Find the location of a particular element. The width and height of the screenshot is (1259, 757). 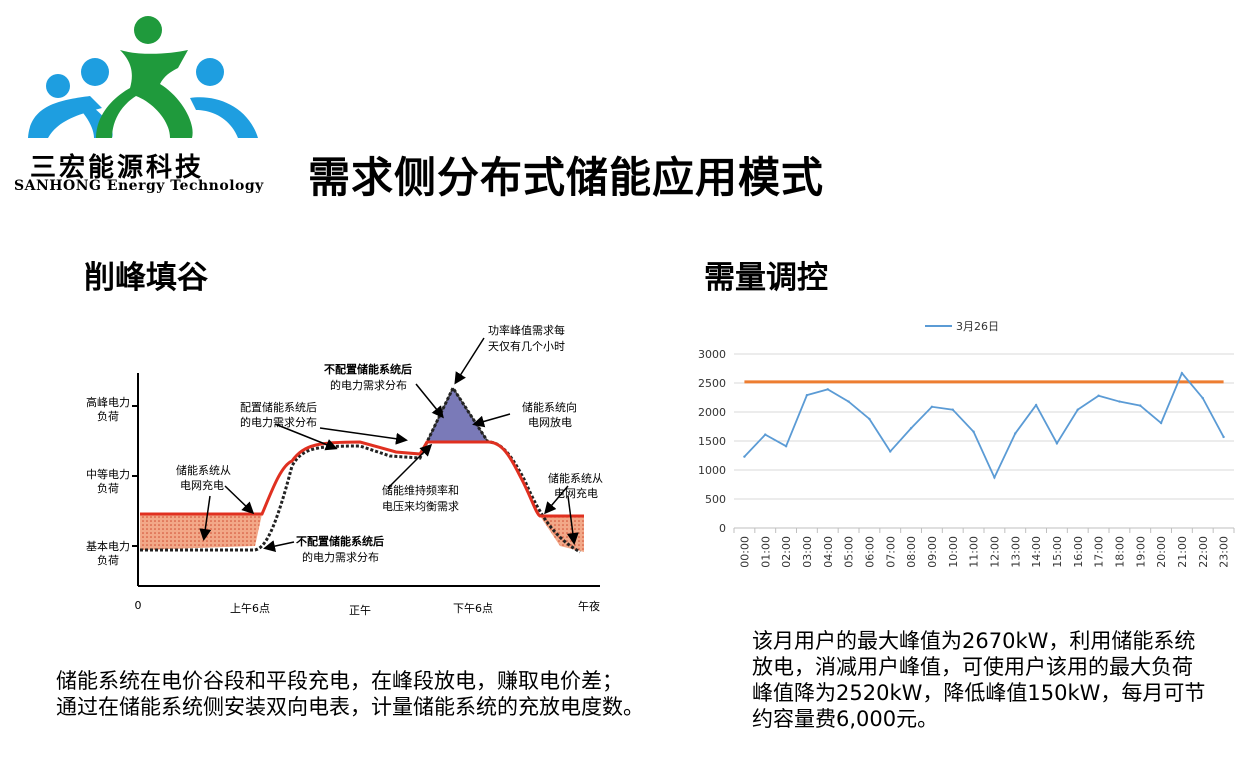

demand-curve-with-storage is located at coordinates (362, 479).